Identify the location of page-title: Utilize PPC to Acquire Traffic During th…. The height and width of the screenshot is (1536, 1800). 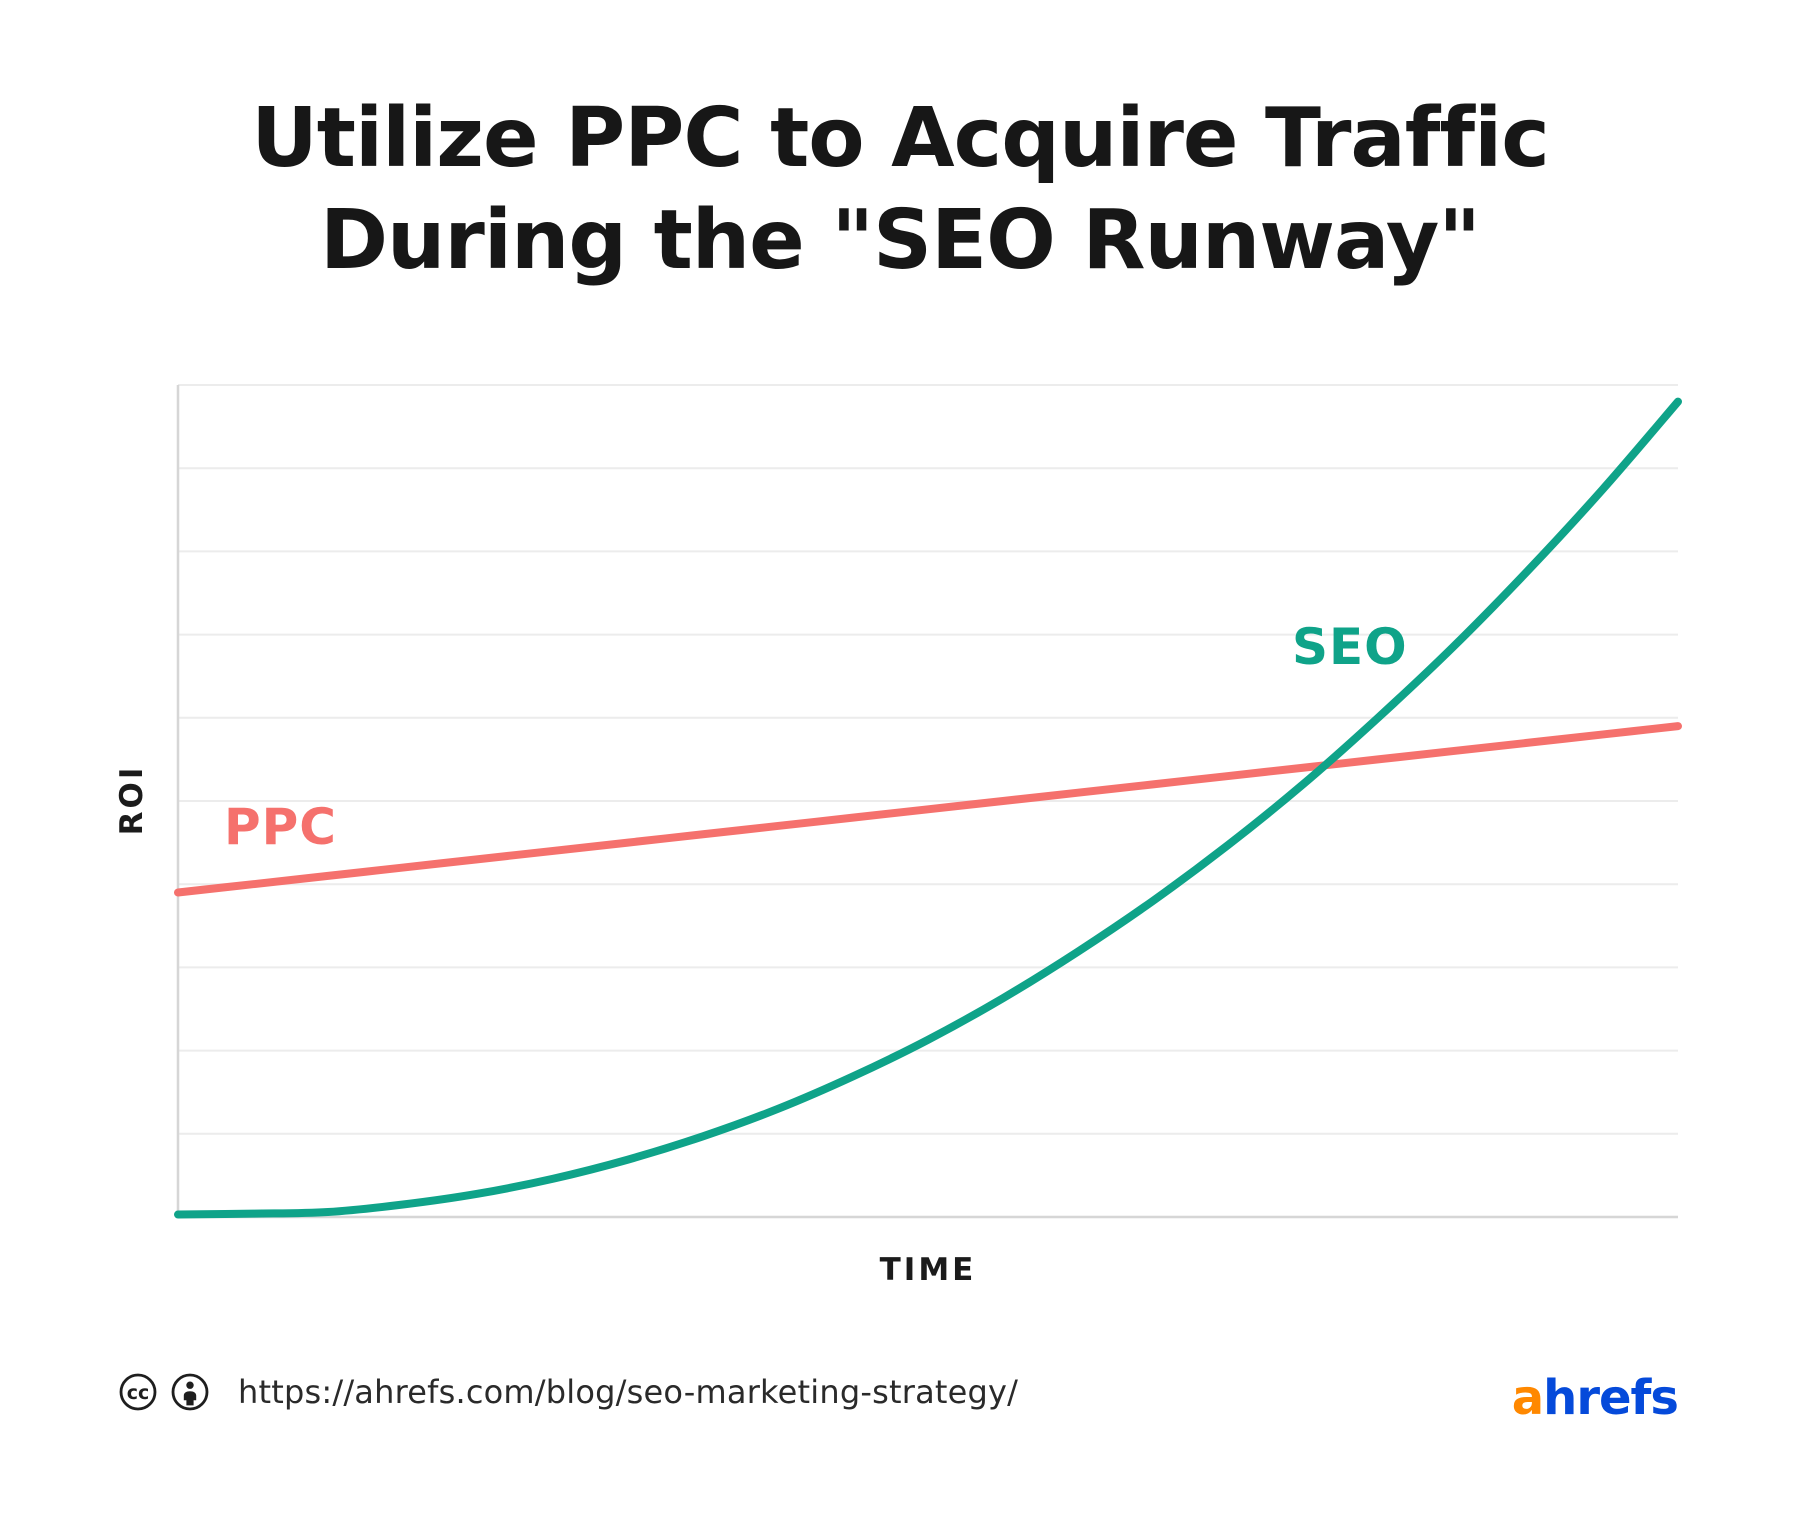
(900, 189).